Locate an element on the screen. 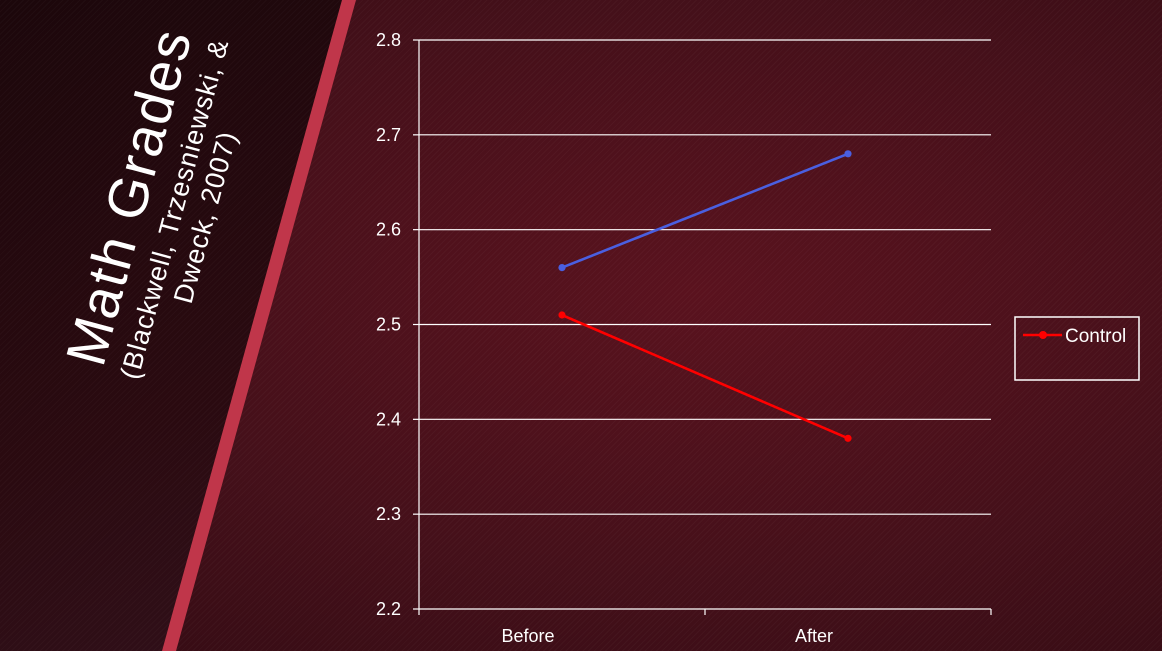  legend-swatch-marker is located at coordinates (1043, 335).